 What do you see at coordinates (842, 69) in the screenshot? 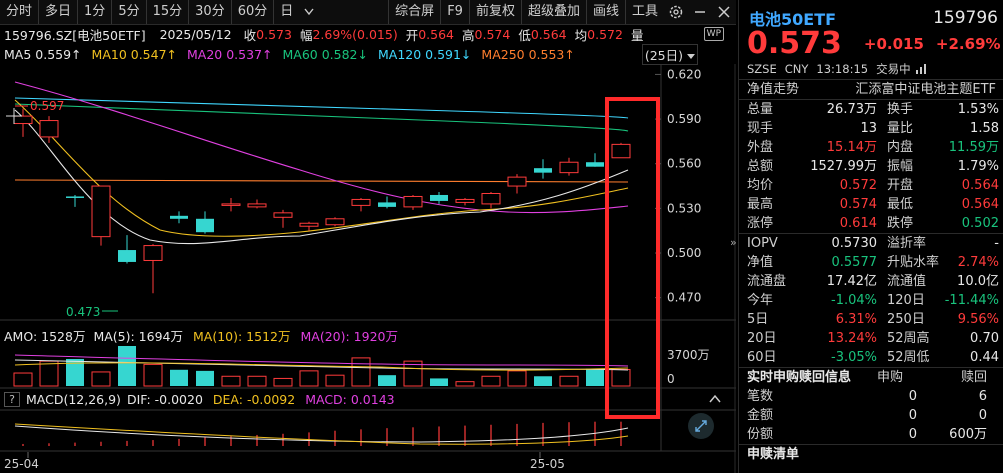
I see `quote-time: 13:18:15` at bounding box center [842, 69].